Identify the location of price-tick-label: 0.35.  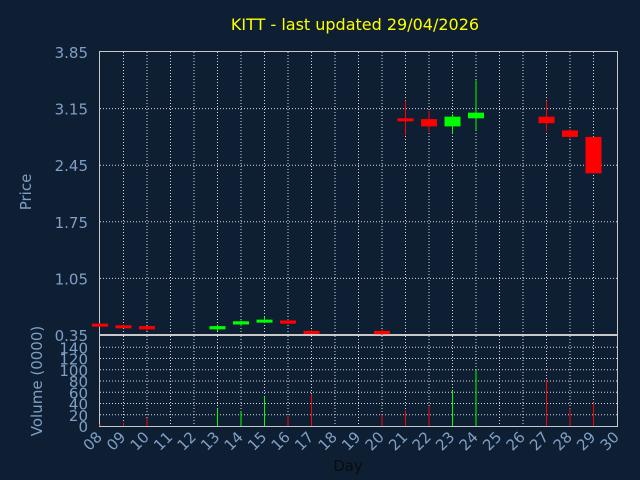
(71, 336).